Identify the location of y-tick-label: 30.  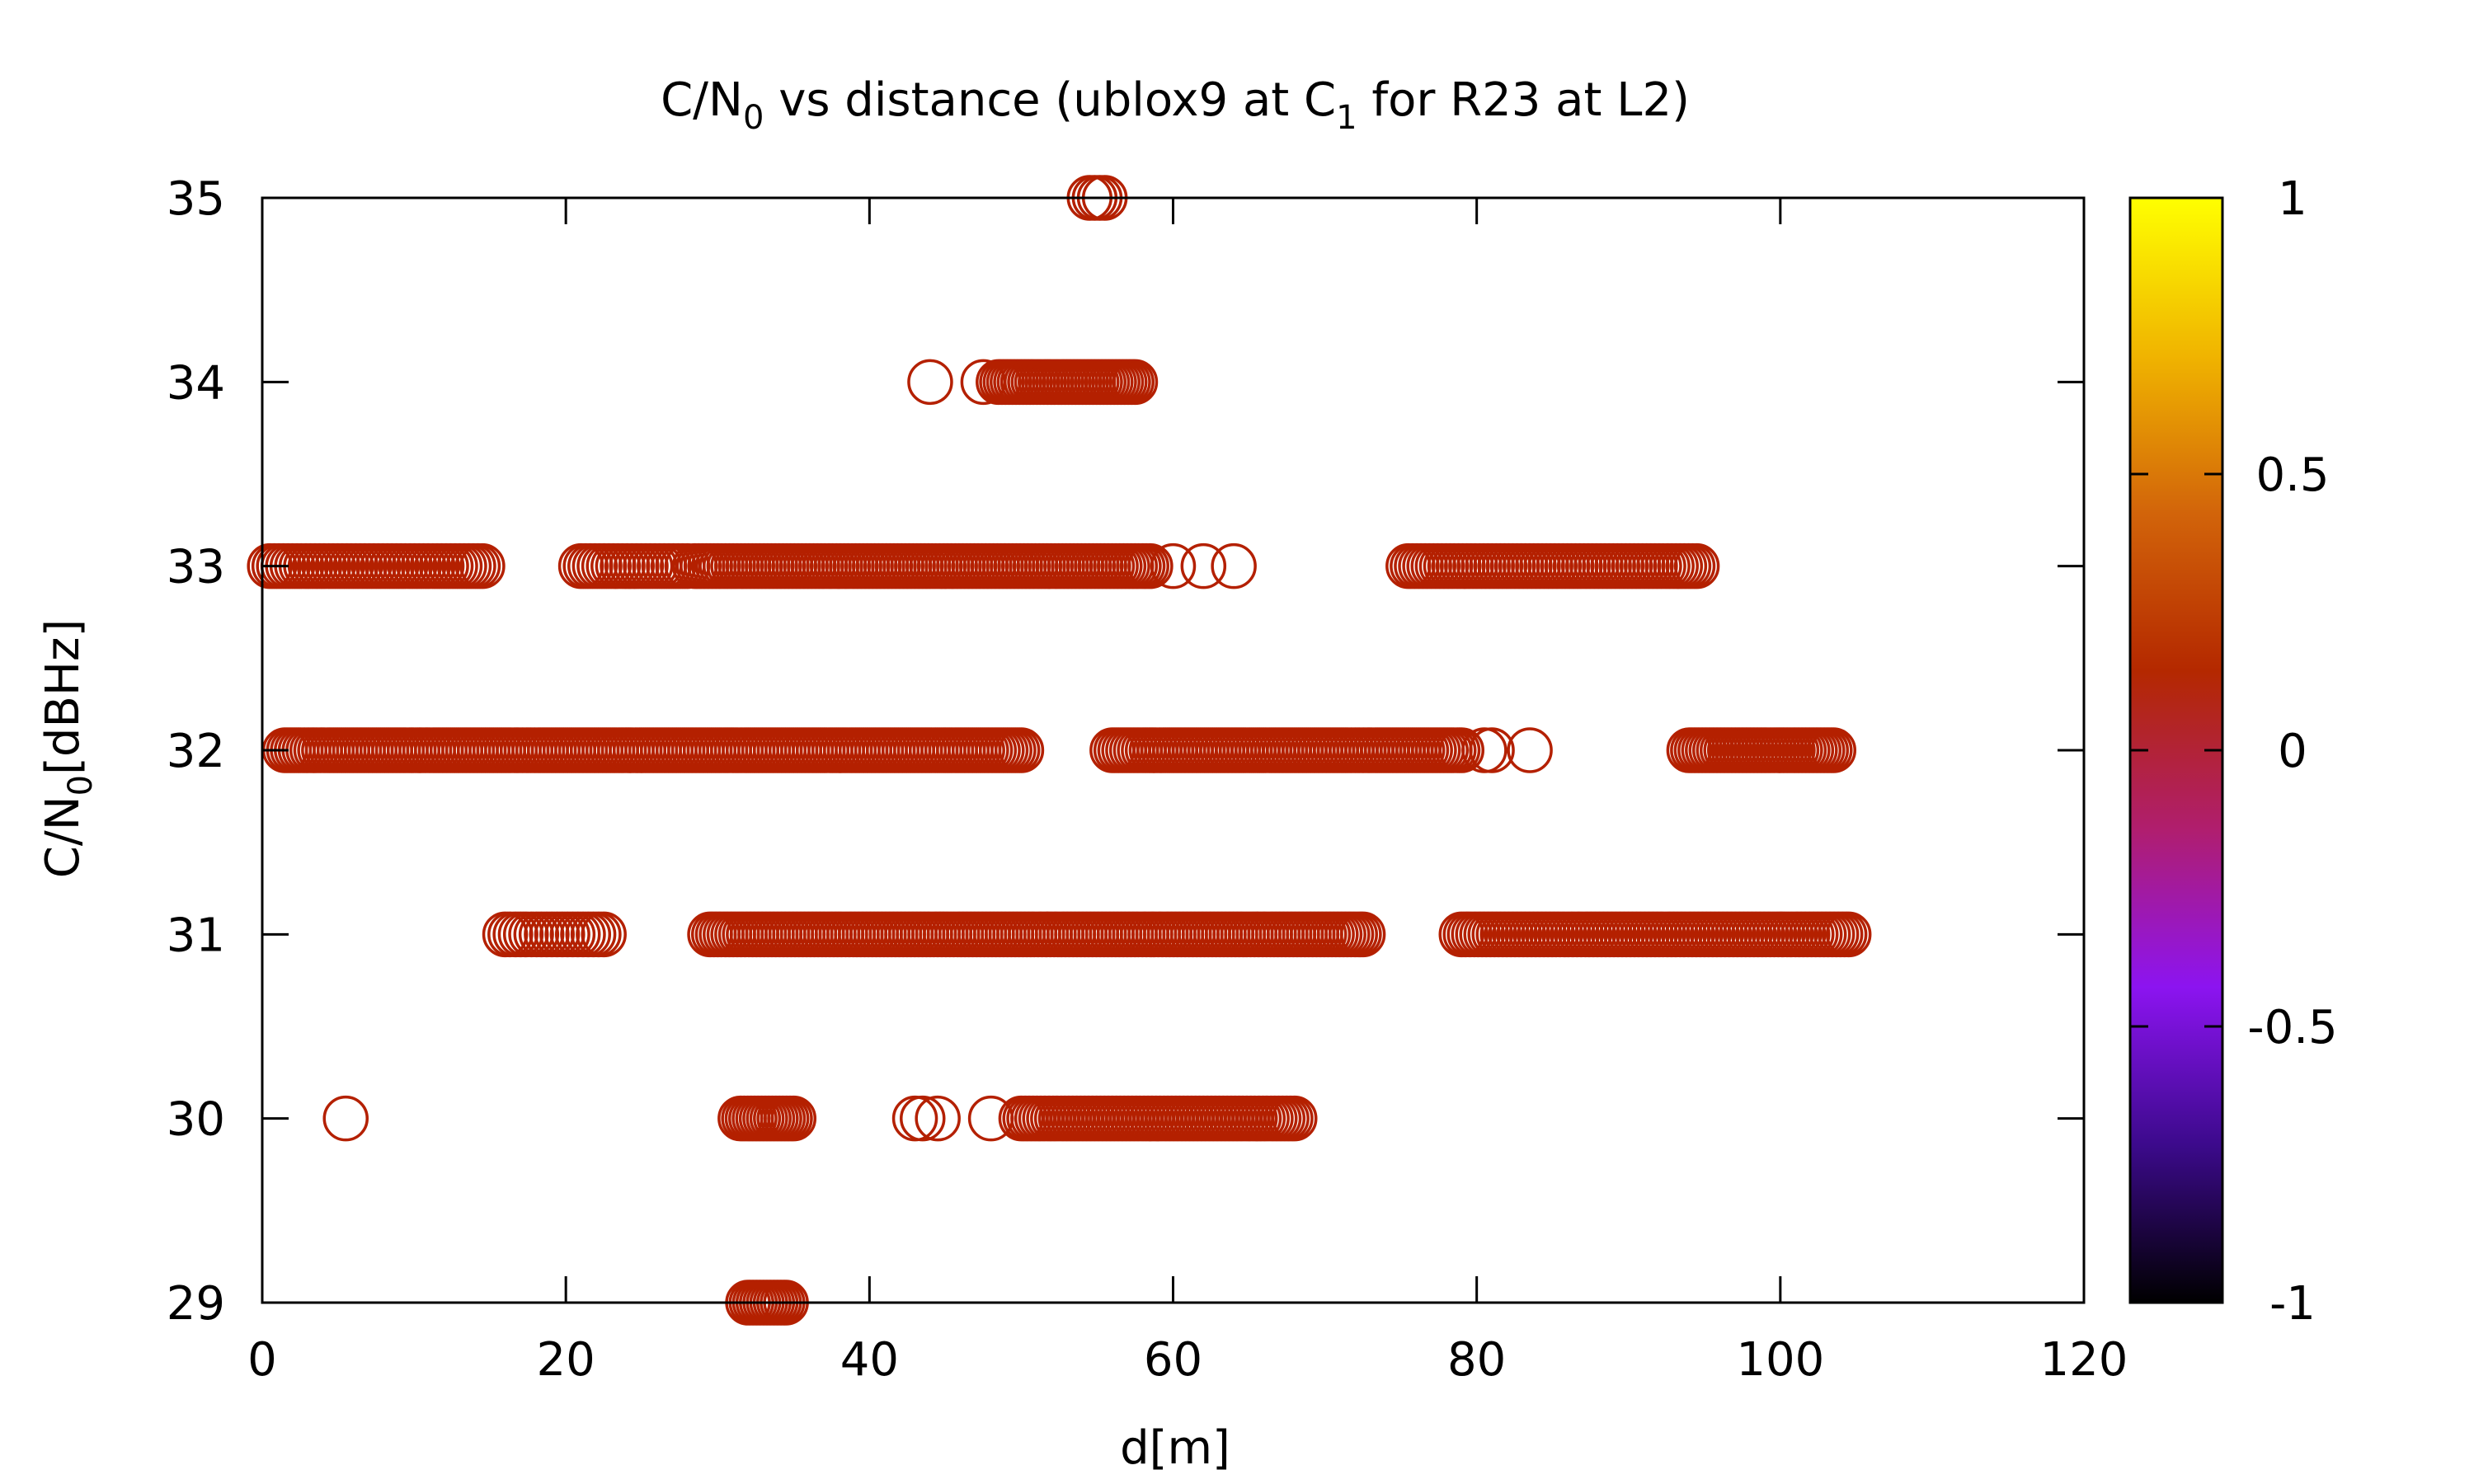
(196, 1120).